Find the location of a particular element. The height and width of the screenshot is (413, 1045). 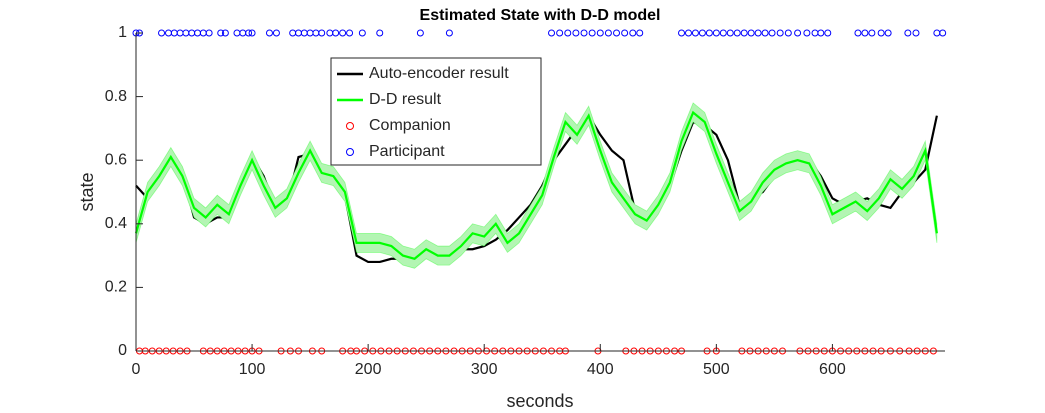

y-axis-label: state is located at coordinates (87, 191).